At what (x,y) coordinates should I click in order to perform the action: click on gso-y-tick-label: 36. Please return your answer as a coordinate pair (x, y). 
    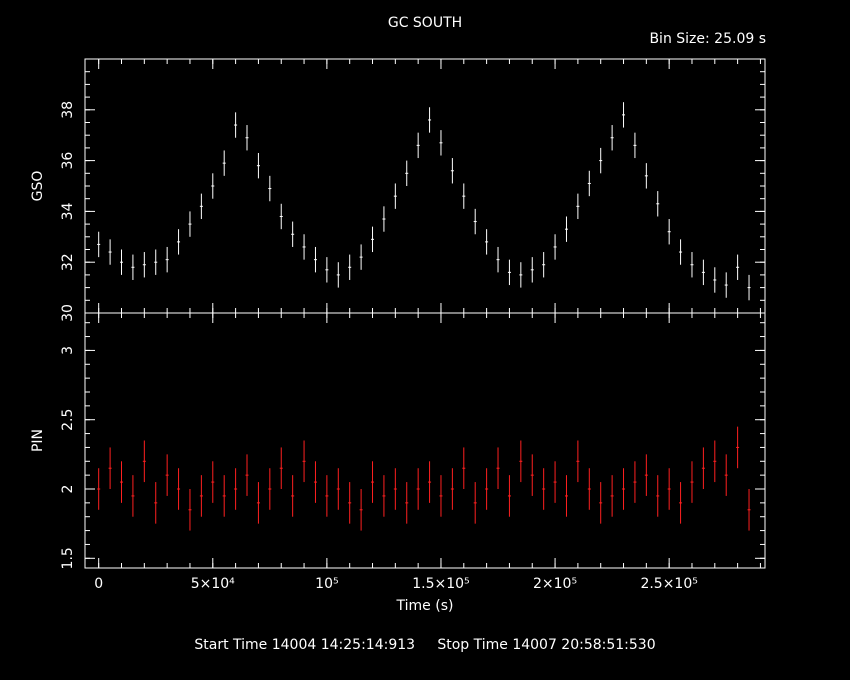
    Looking at the image, I should click on (68, 161).